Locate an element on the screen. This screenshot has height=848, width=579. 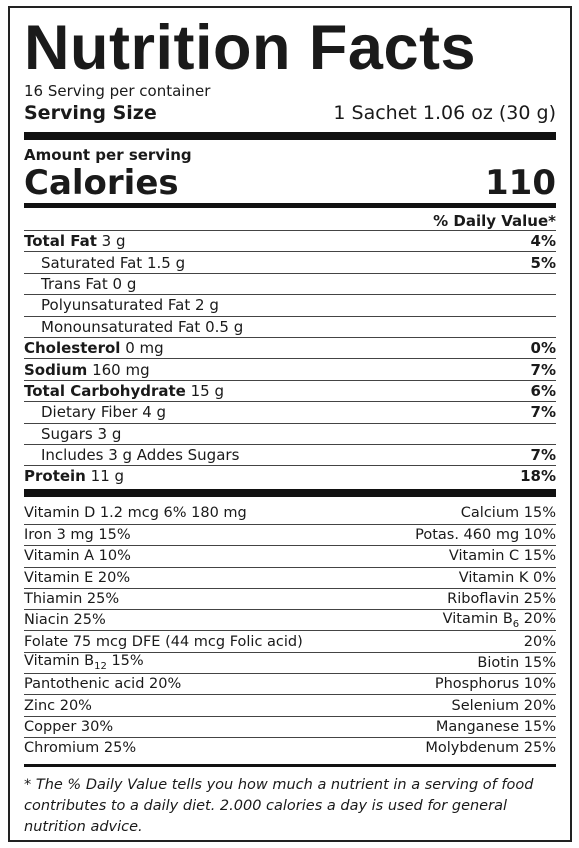
vitamin-right: Riboflavin 25% is located at coordinates (501, 599).